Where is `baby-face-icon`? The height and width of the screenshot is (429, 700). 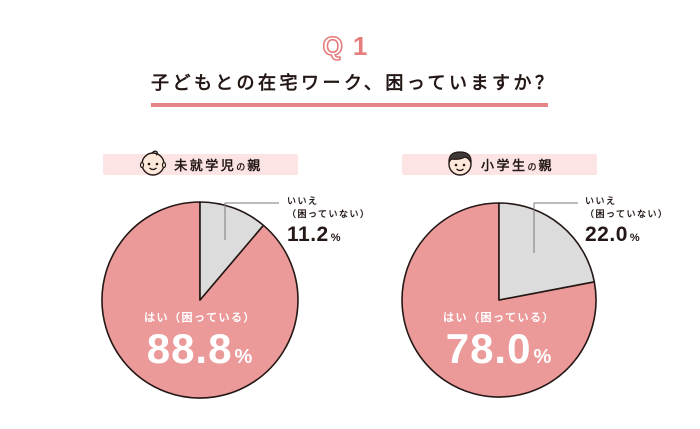
baby-face-icon is located at coordinates (153, 163).